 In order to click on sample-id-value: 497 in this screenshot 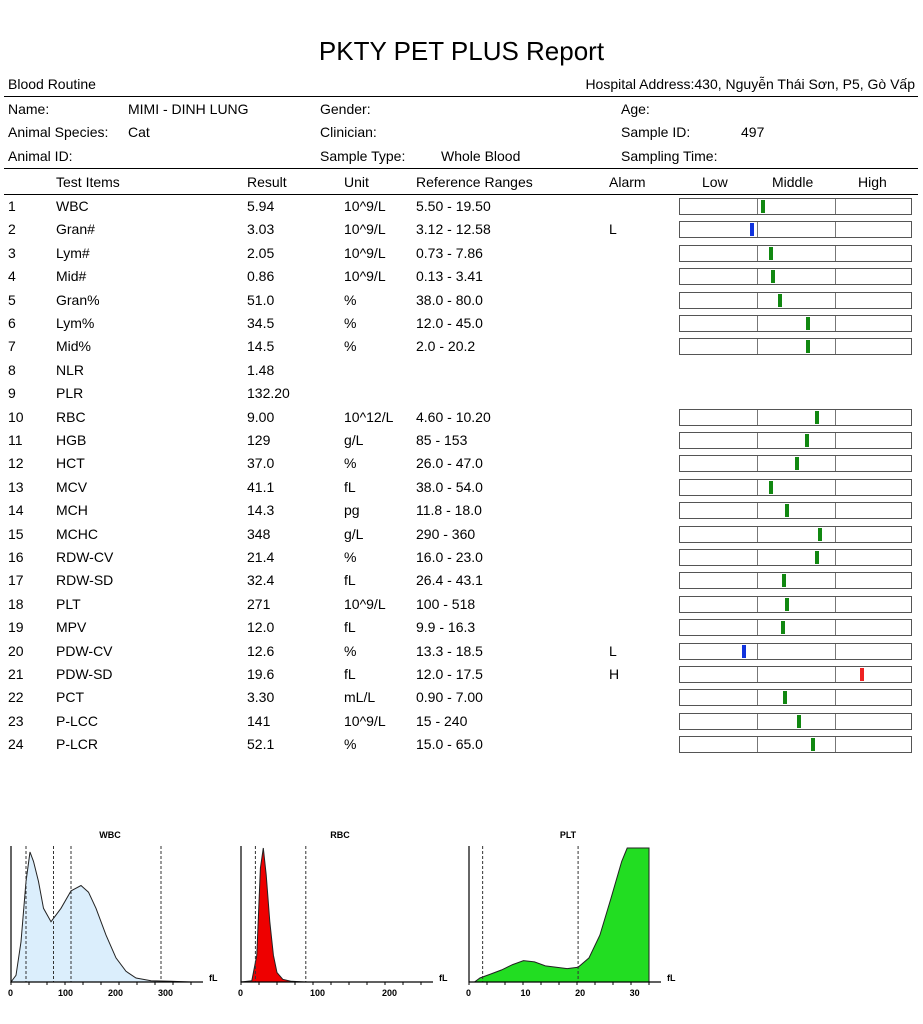, I will do `click(753, 132)`.